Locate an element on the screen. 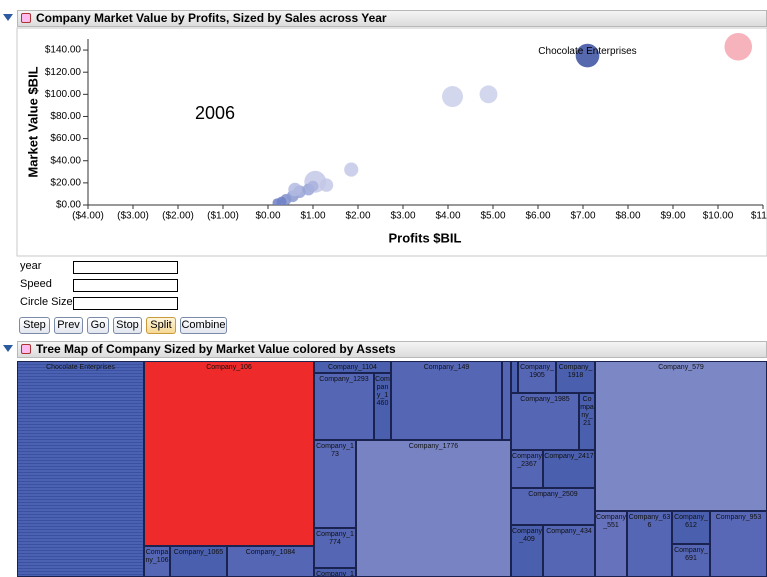 Image resolution: width=767 pixels, height=577 pixels. treemap-cell: Company_2509 is located at coordinates (553, 506).